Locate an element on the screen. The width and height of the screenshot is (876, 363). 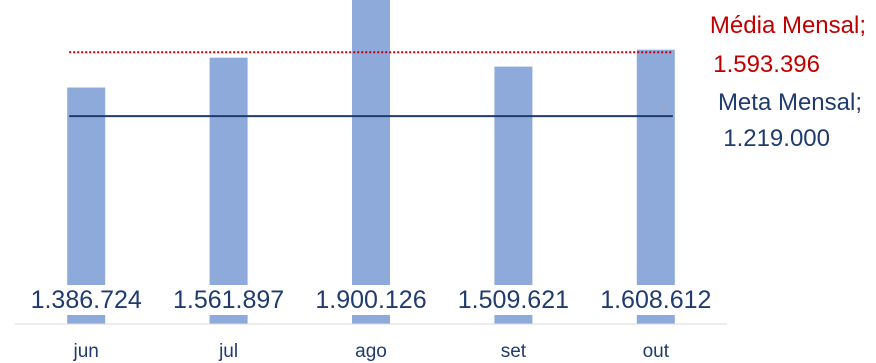
category-label-out: out is located at coordinates (656, 351).